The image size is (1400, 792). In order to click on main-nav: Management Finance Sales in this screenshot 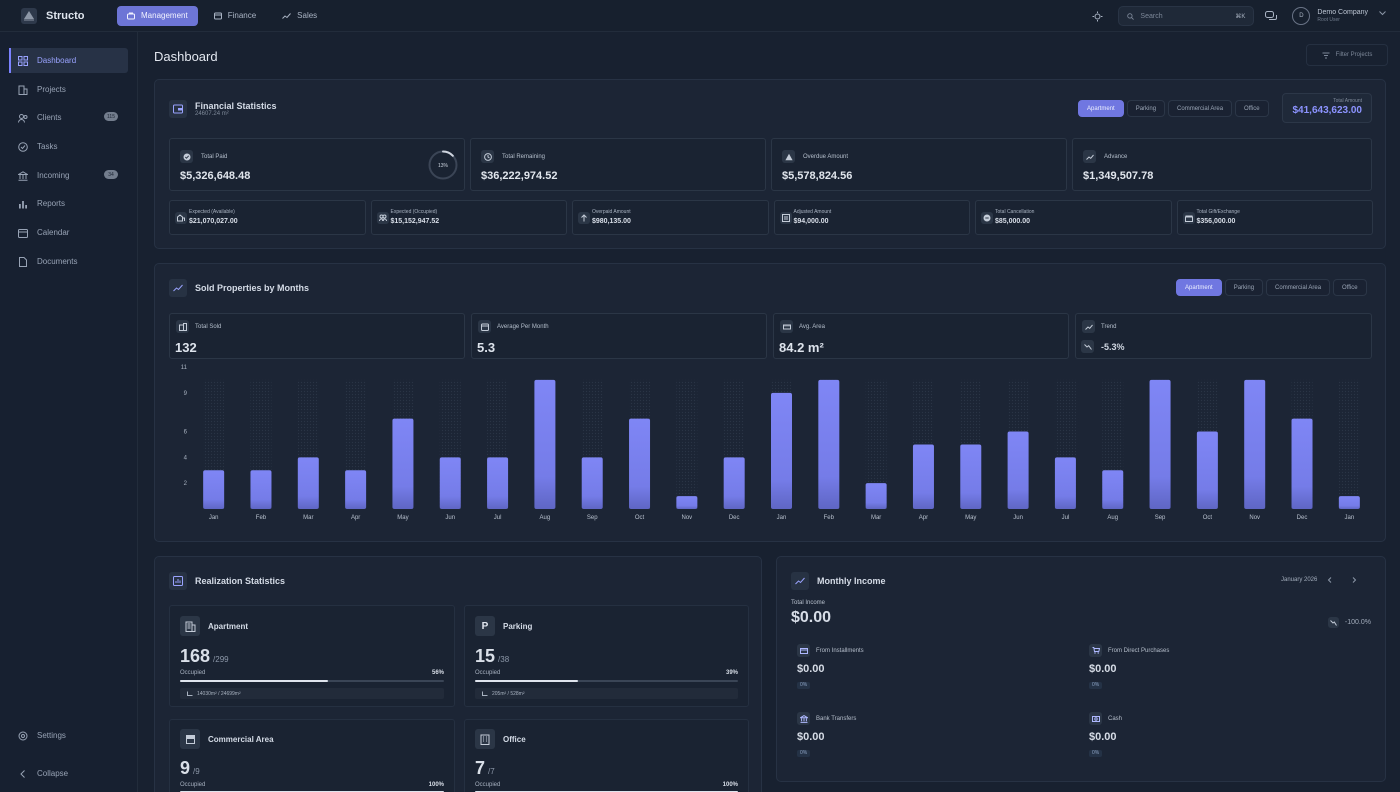, I will do `click(222, 15)`.